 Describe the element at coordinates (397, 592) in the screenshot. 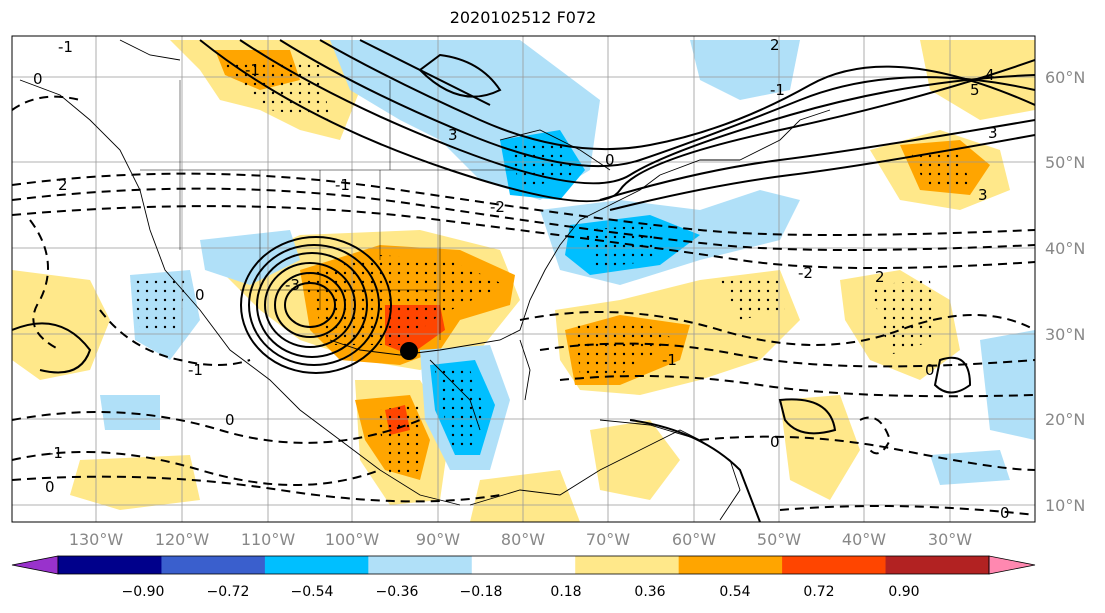

I see `colorbar-tick: −0.36` at that location.